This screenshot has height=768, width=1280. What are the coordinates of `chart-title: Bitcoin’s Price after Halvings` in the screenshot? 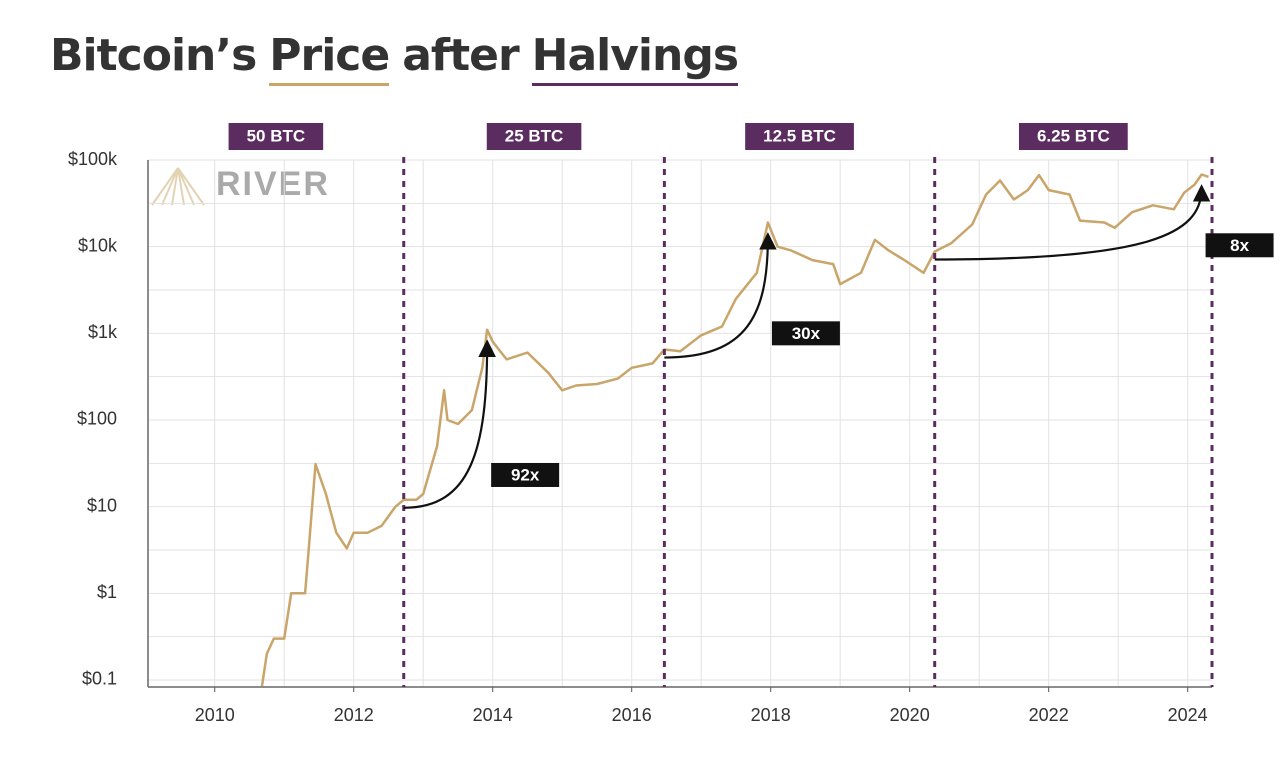 It's located at (400, 58).